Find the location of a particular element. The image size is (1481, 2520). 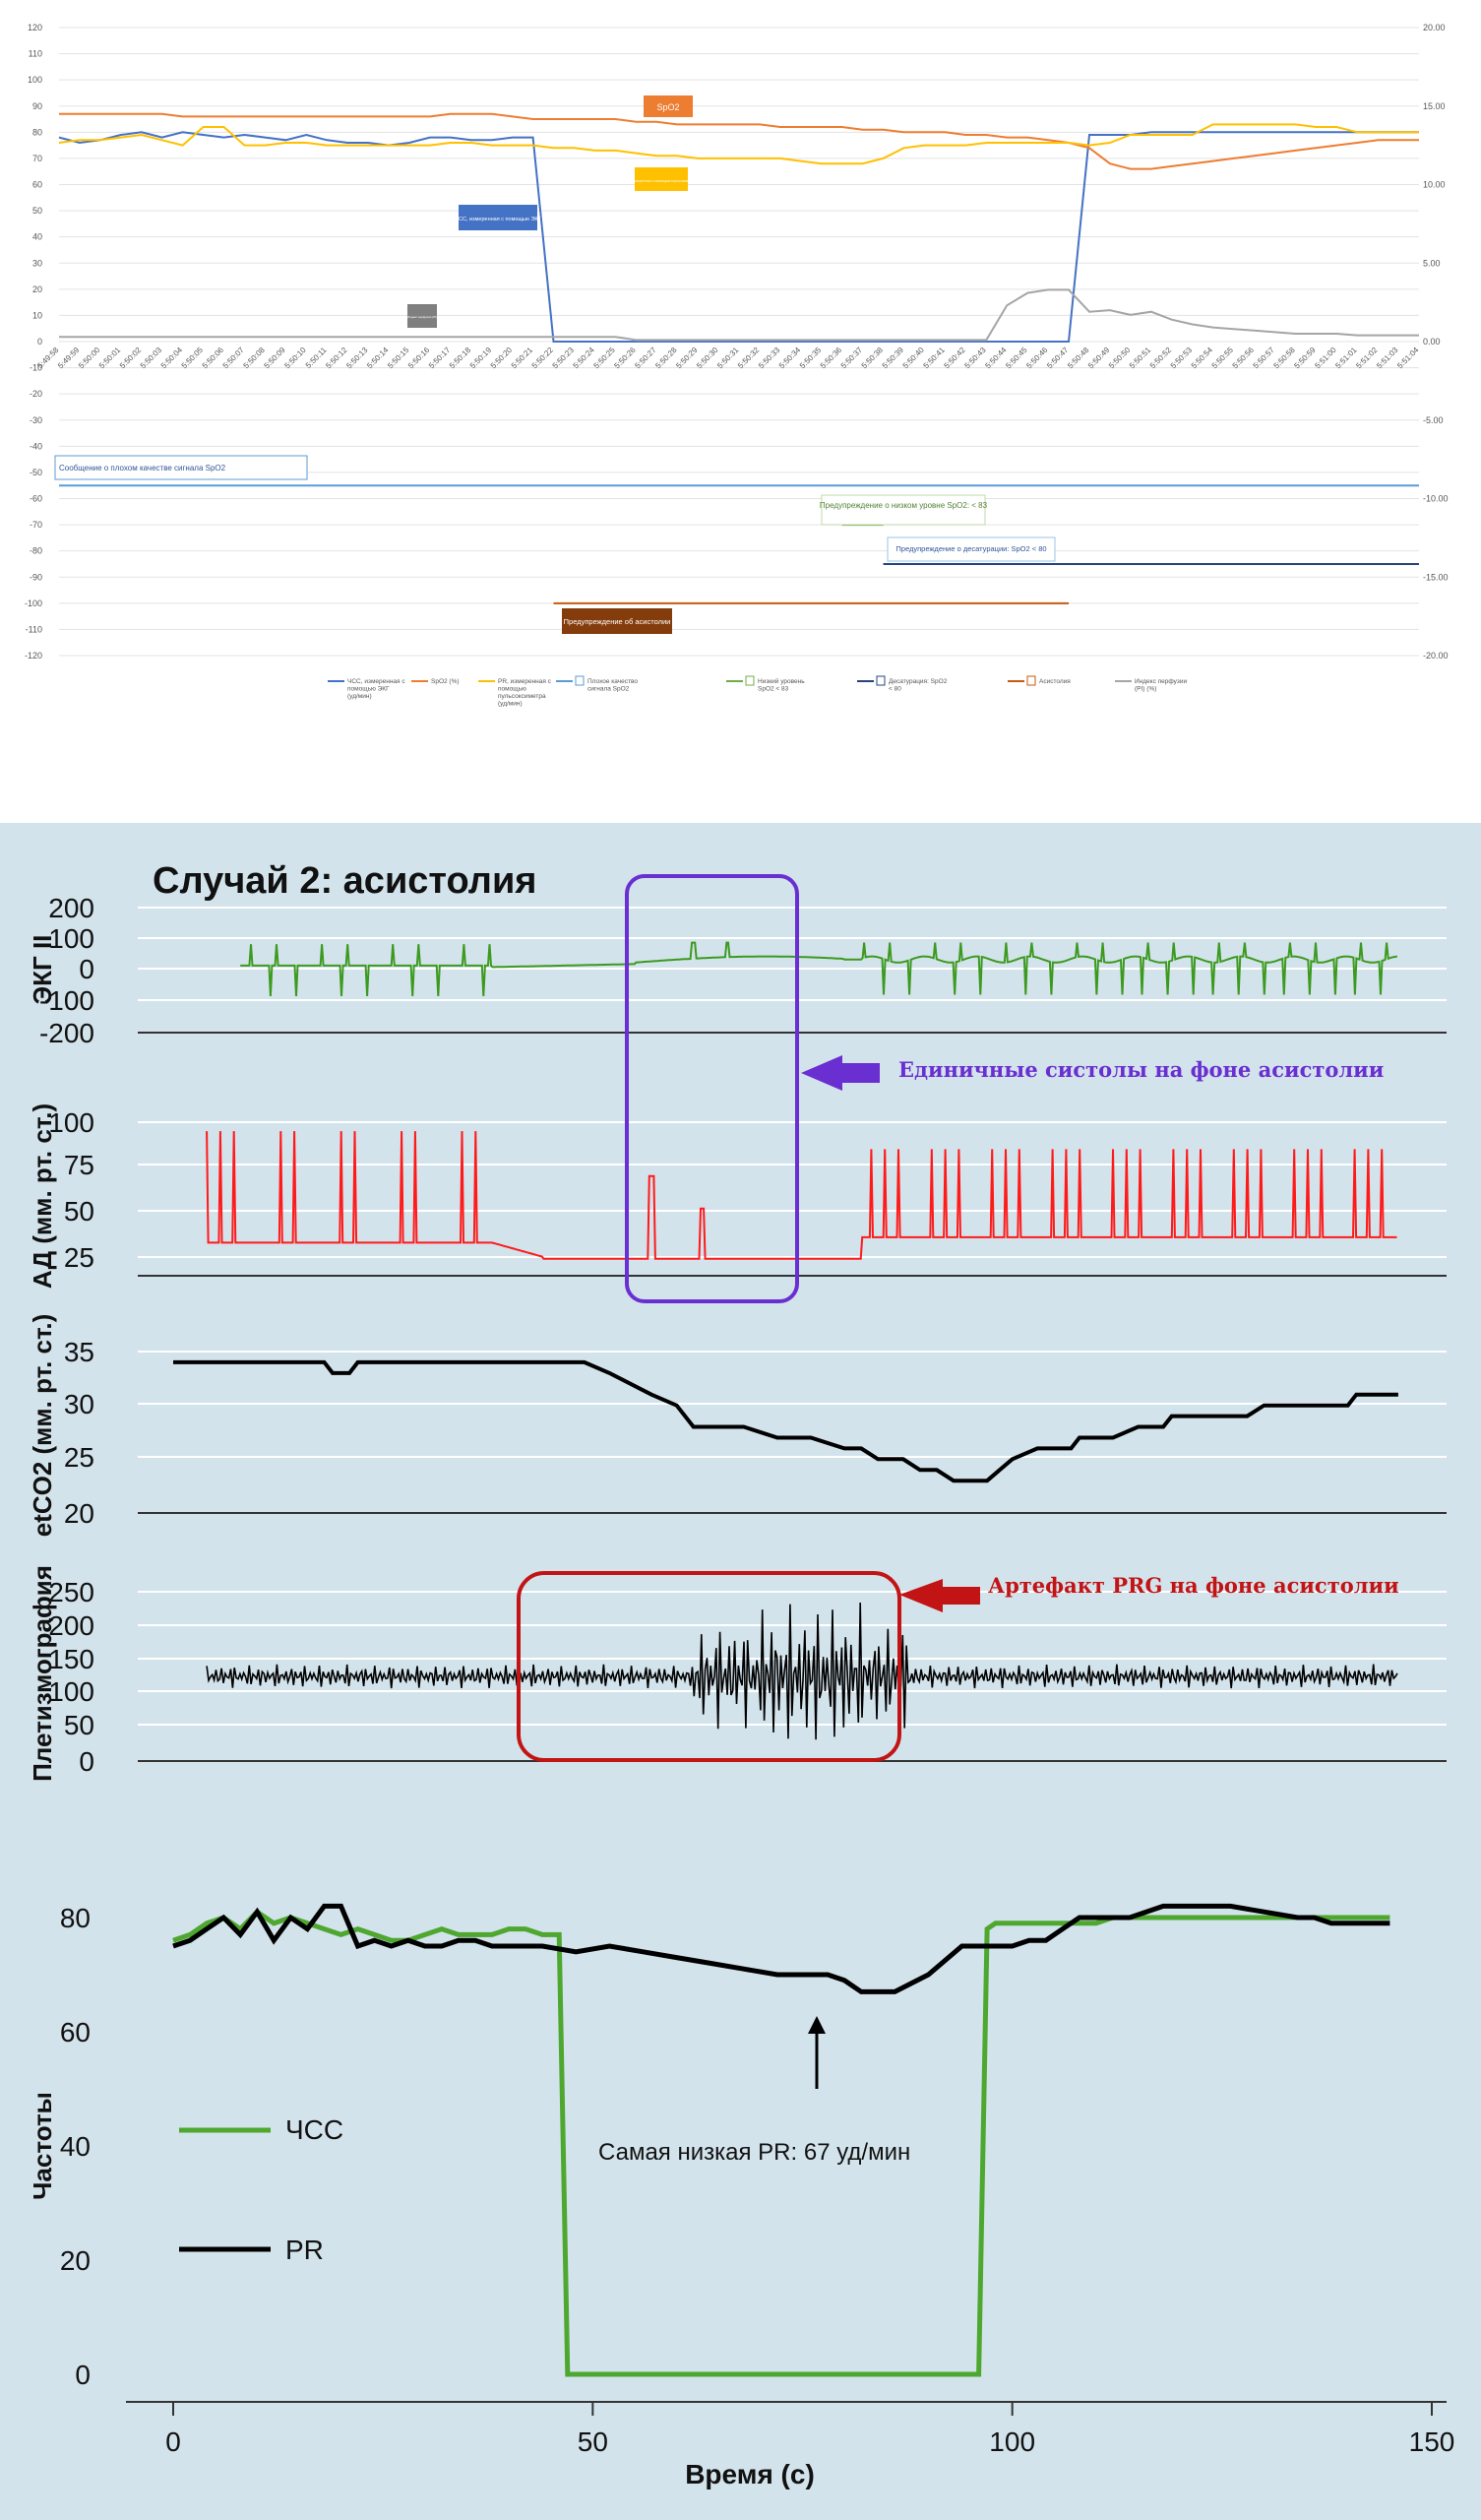

top-y-tick-label: -40 is located at coordinates (36, 446).